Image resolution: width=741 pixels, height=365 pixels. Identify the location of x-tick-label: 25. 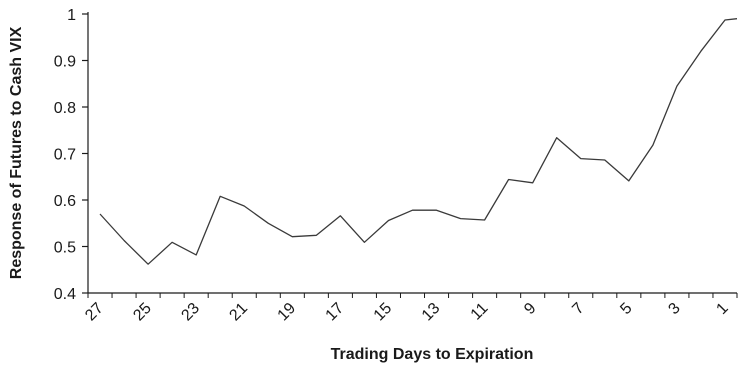
(142, 312).